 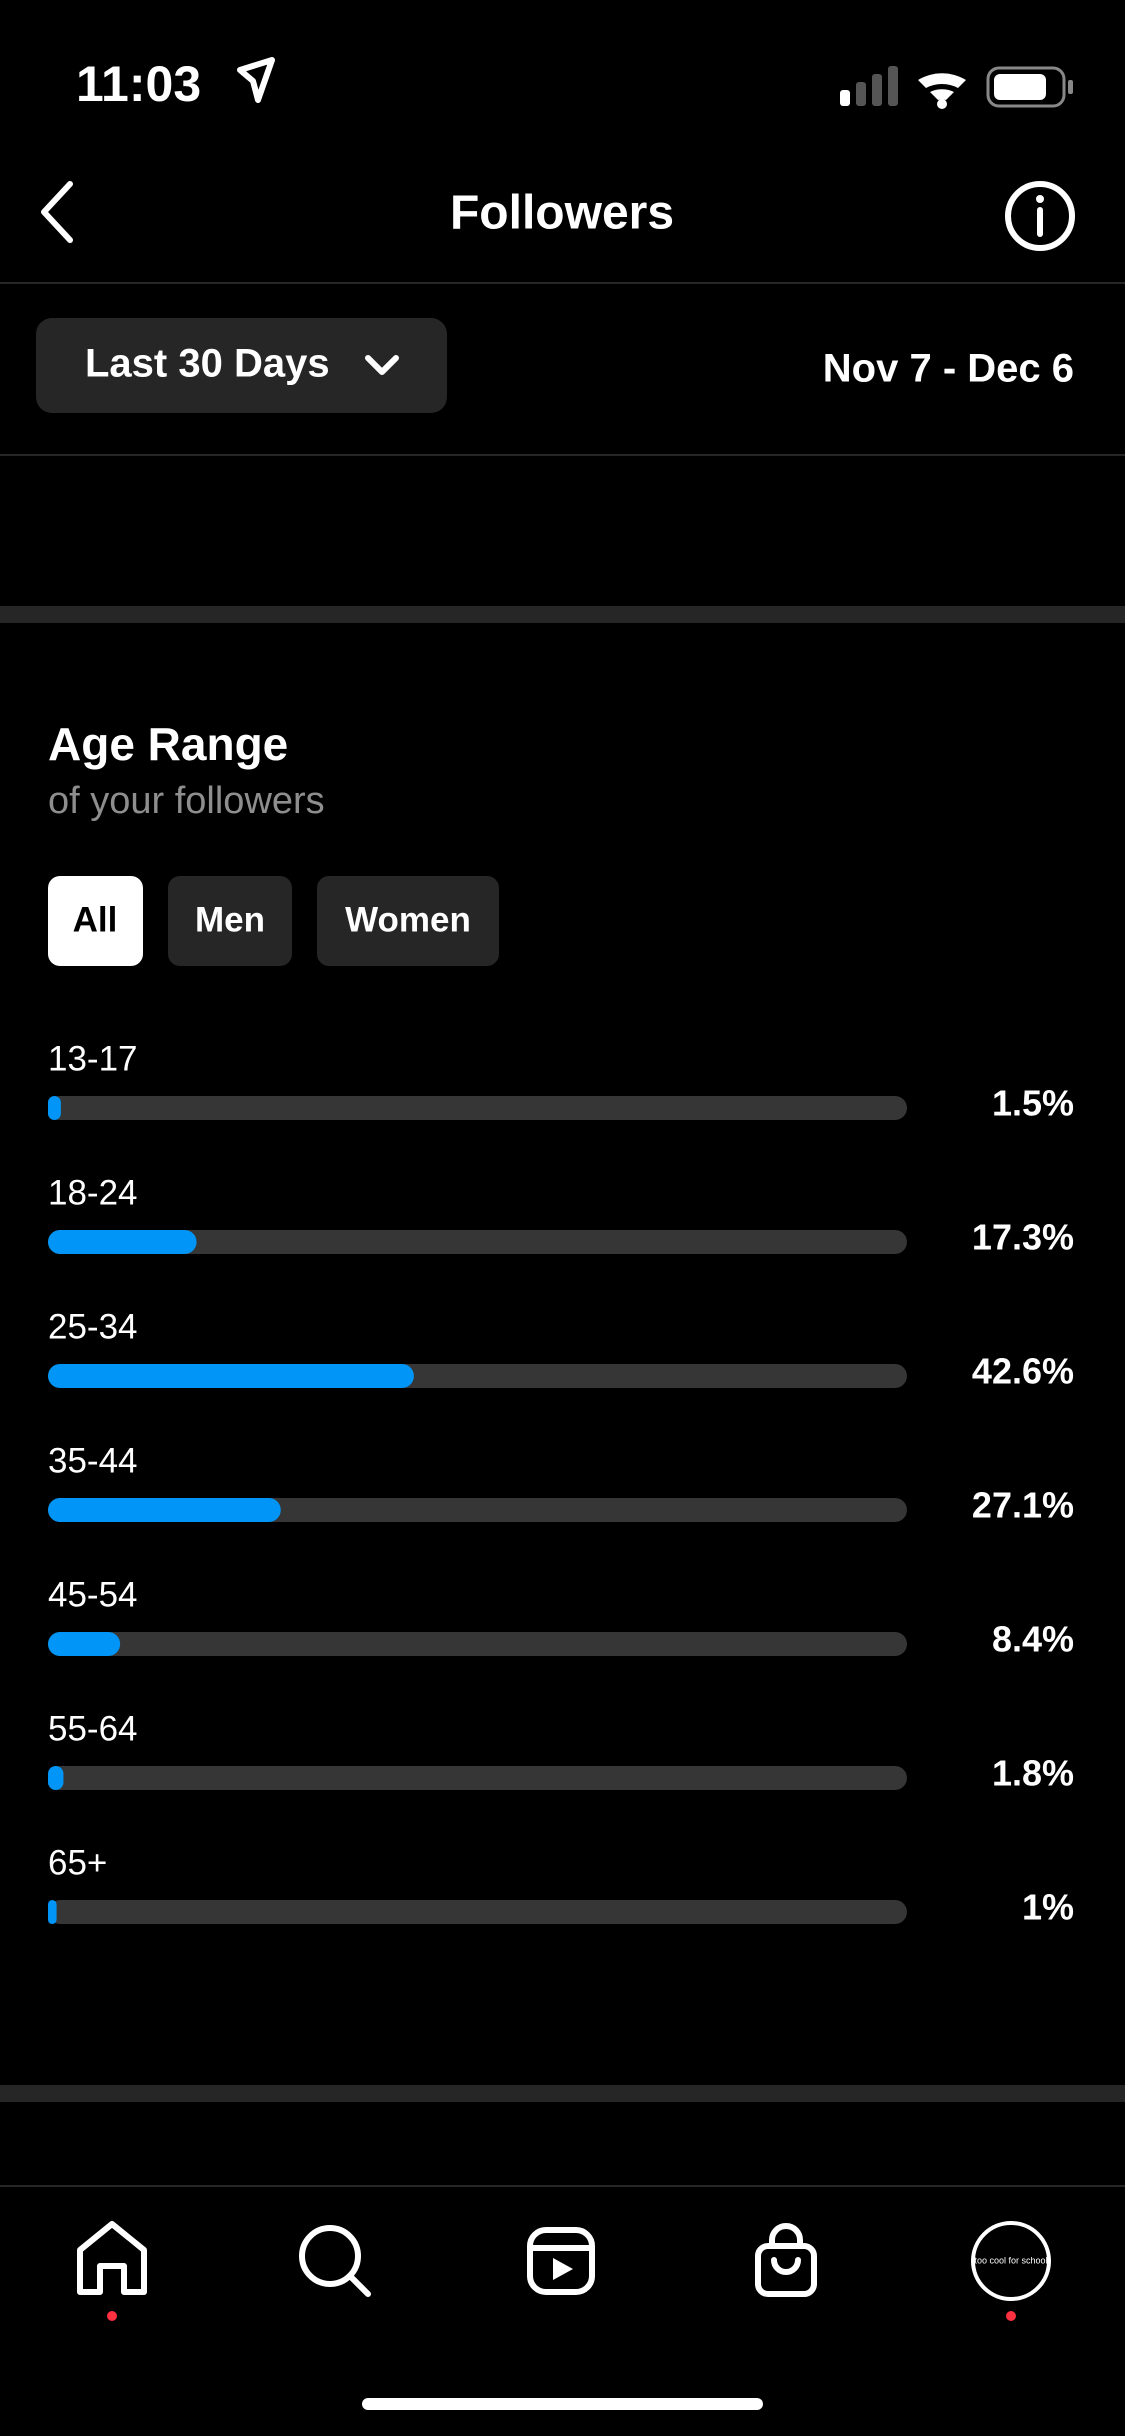 I want to click on value-label: 1.5%, so click(x=1033, y=1103).